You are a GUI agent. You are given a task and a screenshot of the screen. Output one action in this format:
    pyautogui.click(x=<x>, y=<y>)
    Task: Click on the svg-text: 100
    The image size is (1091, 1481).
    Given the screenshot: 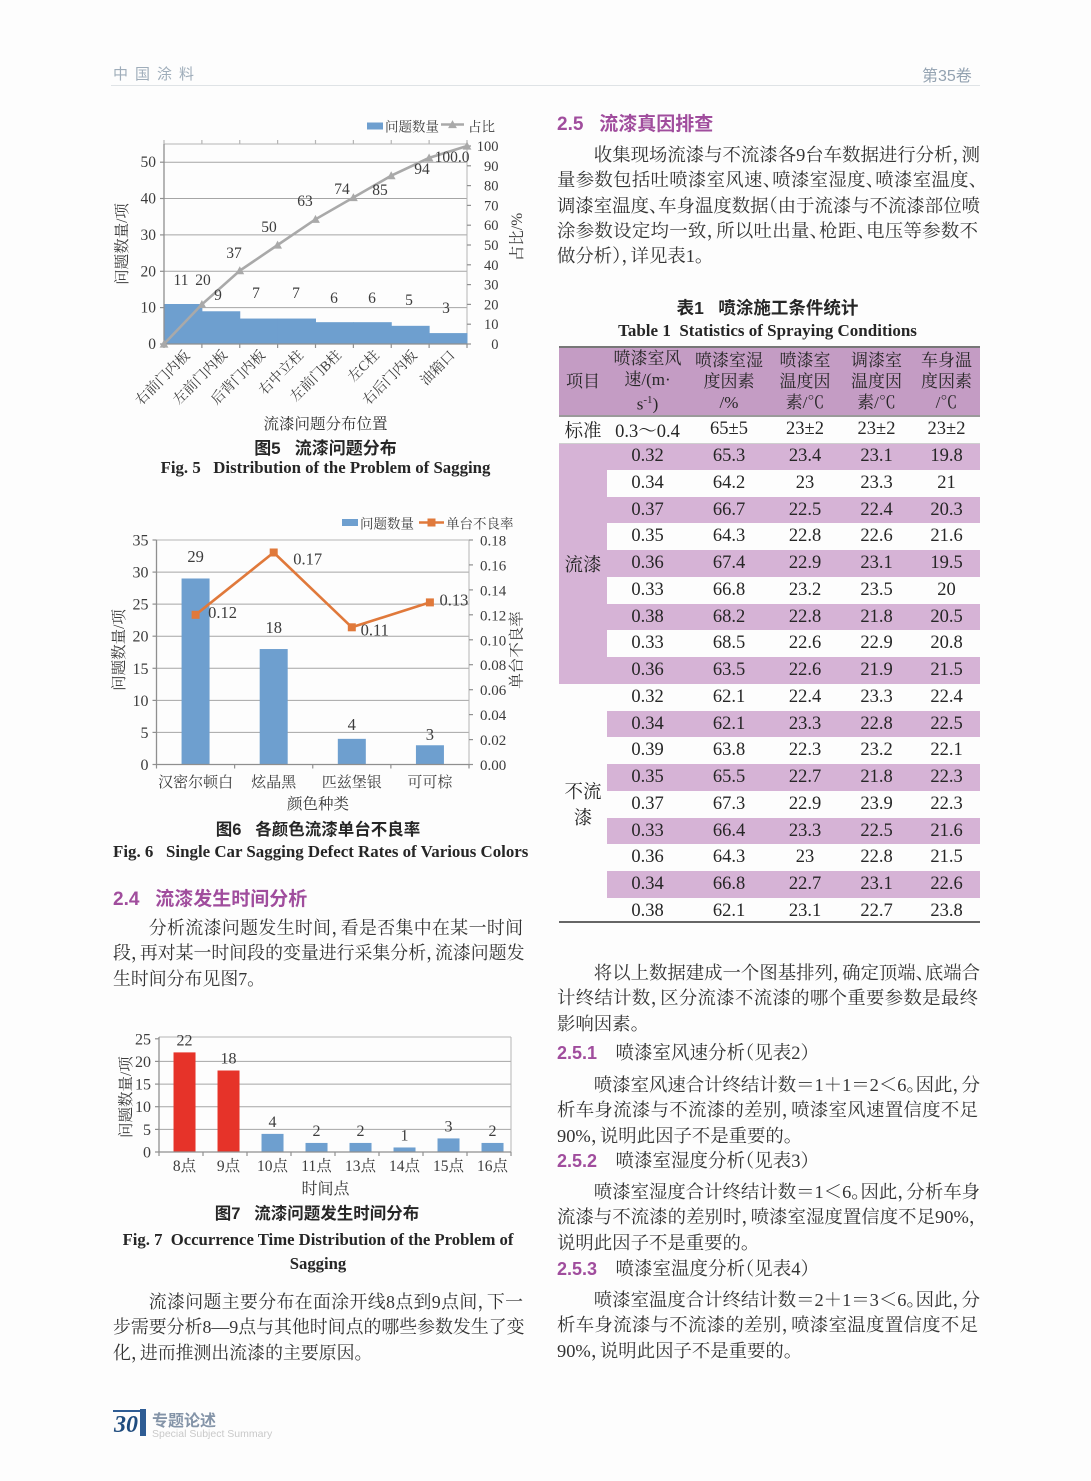 What is the action you would take?
    pyautogui.click(x=488, y=147)
    